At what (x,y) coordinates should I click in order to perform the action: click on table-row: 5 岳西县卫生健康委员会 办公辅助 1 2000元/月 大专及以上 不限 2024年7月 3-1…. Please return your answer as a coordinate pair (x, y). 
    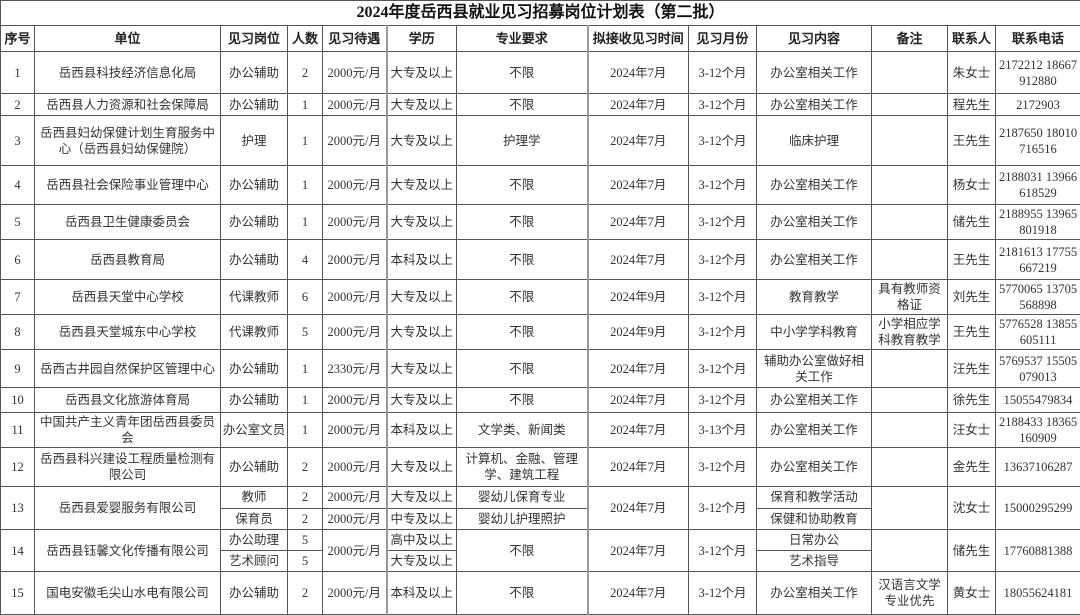
    Looking at the image, I should click on (540, 222).